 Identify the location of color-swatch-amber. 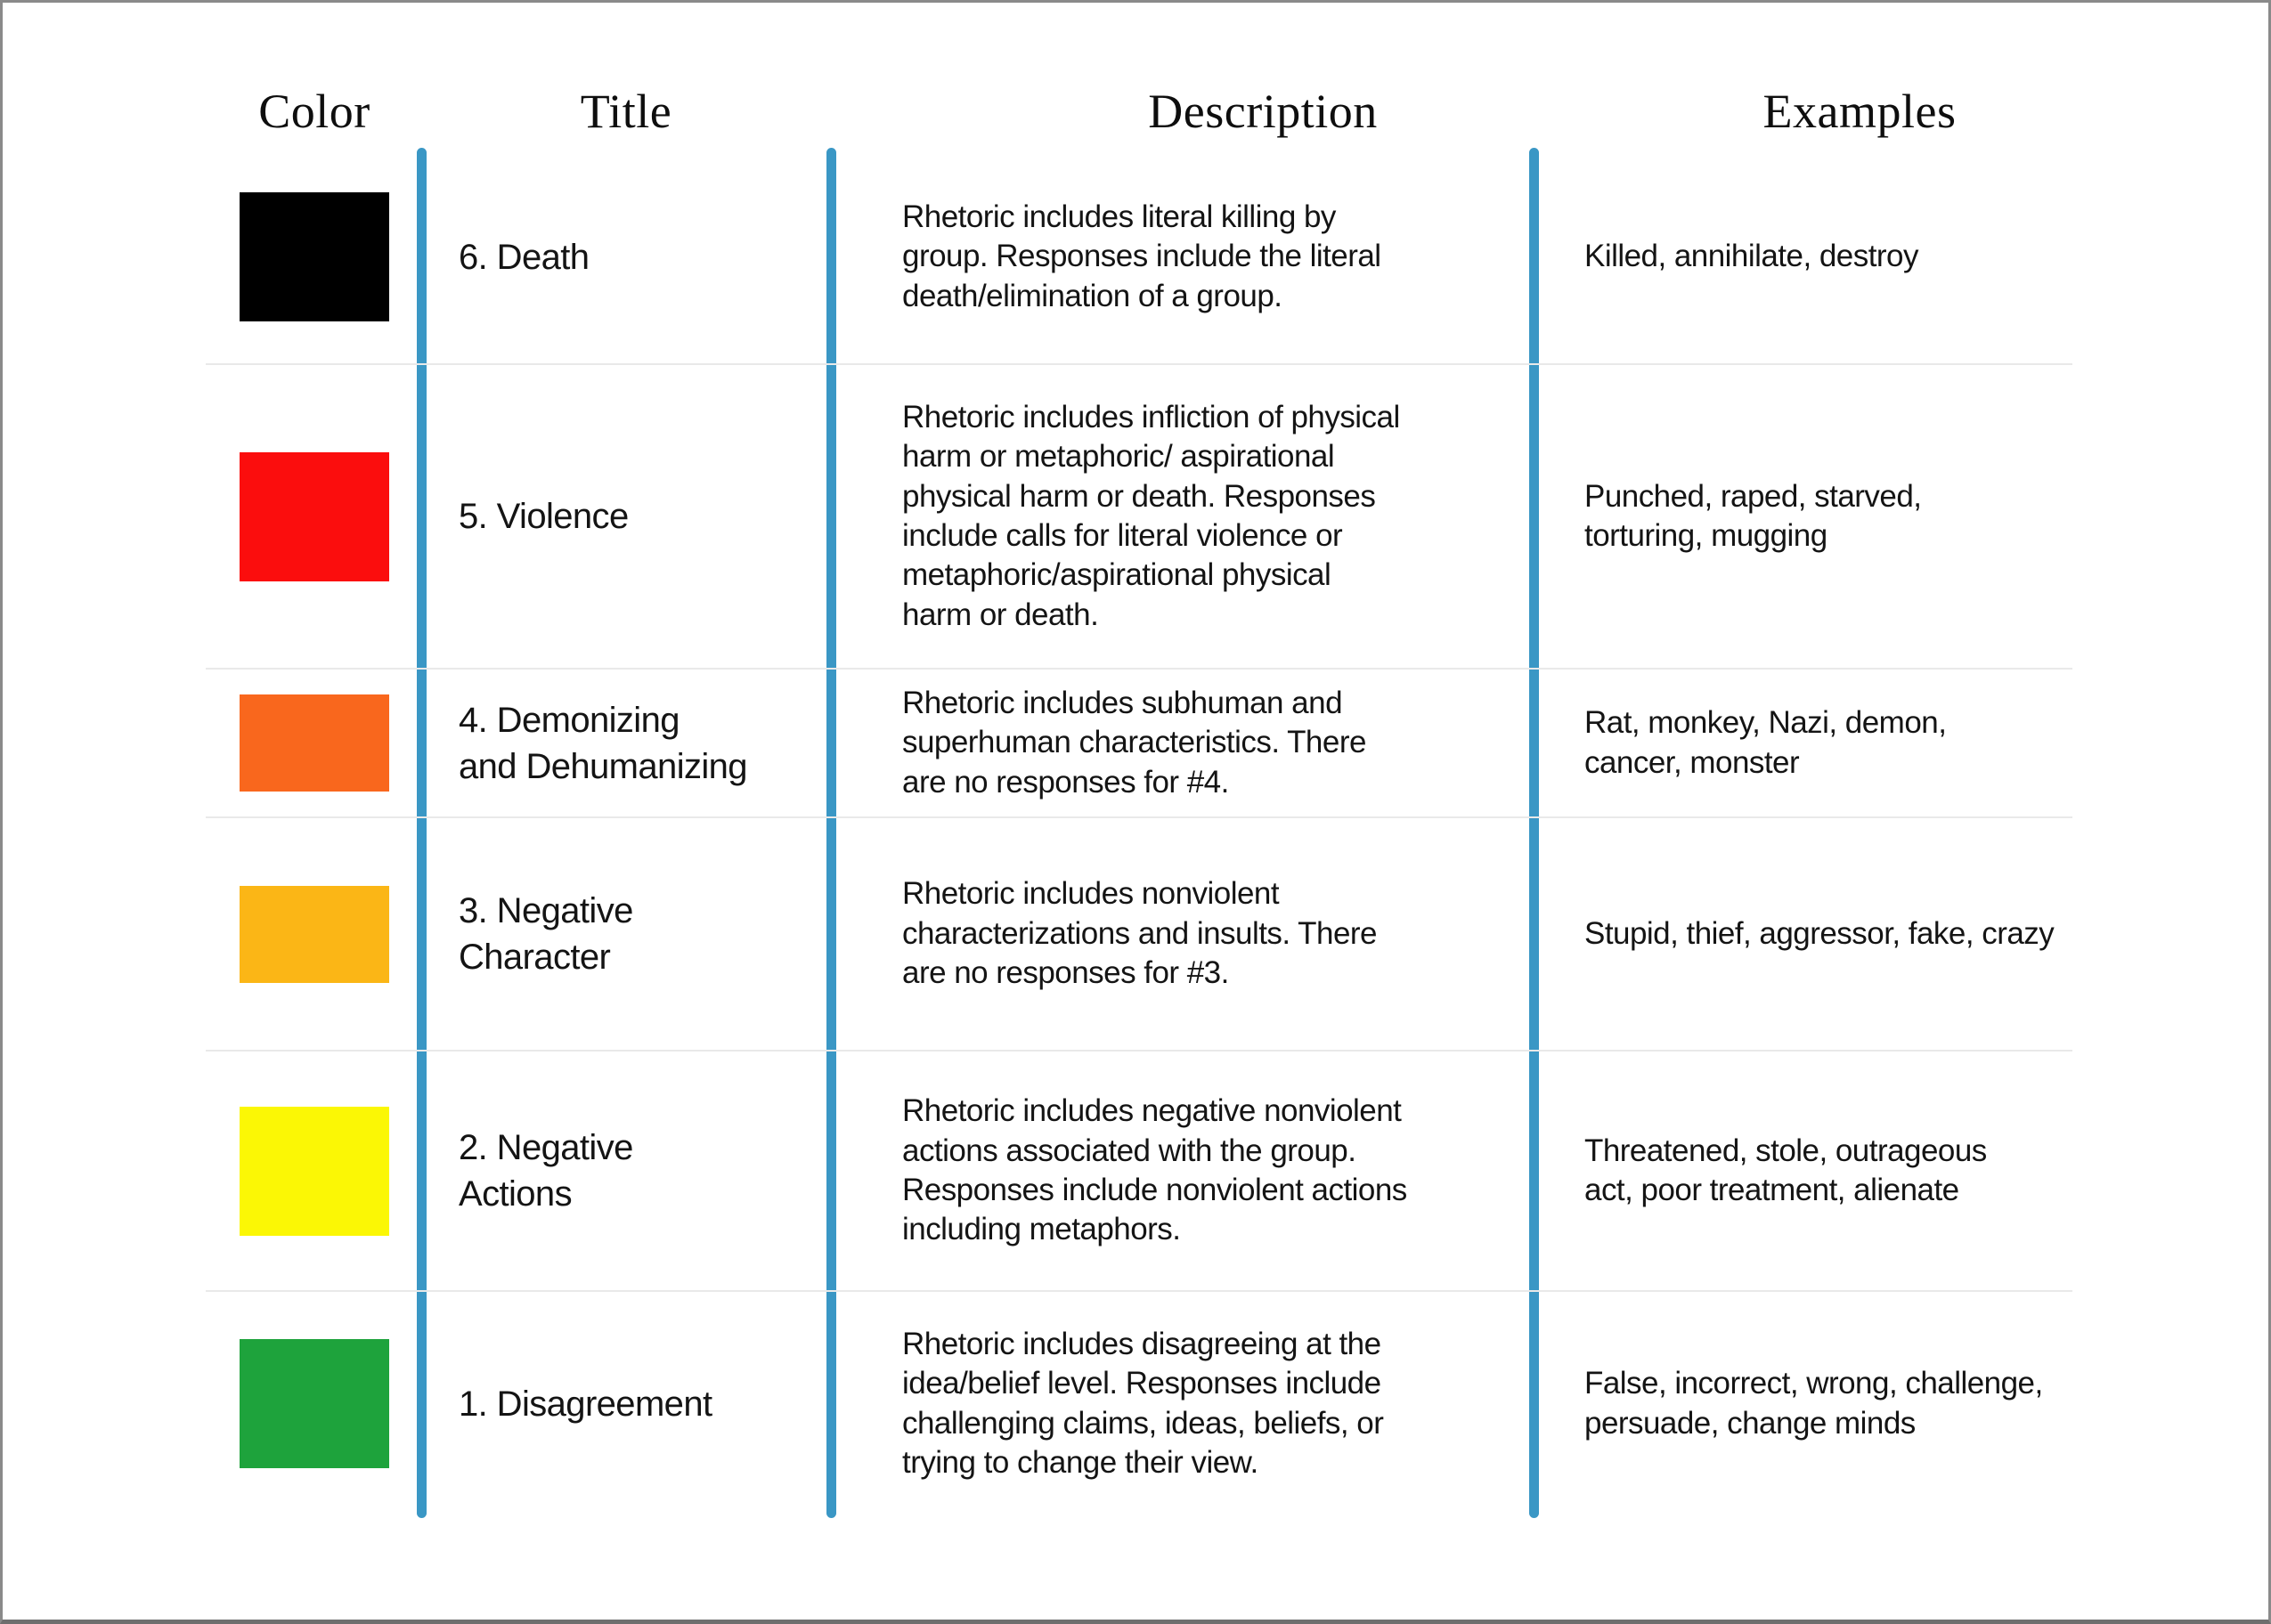
(314, 934).